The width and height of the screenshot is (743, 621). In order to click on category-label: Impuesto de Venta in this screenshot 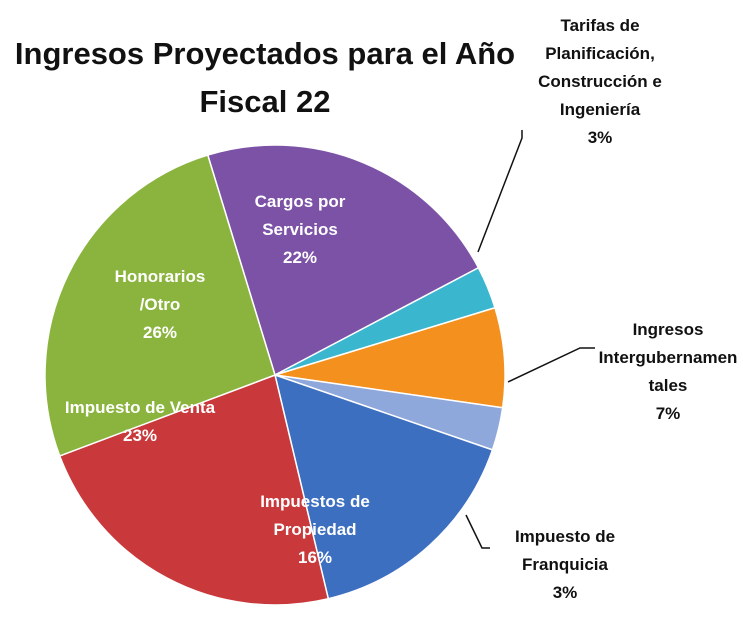, I will do `click(140, 407)`.